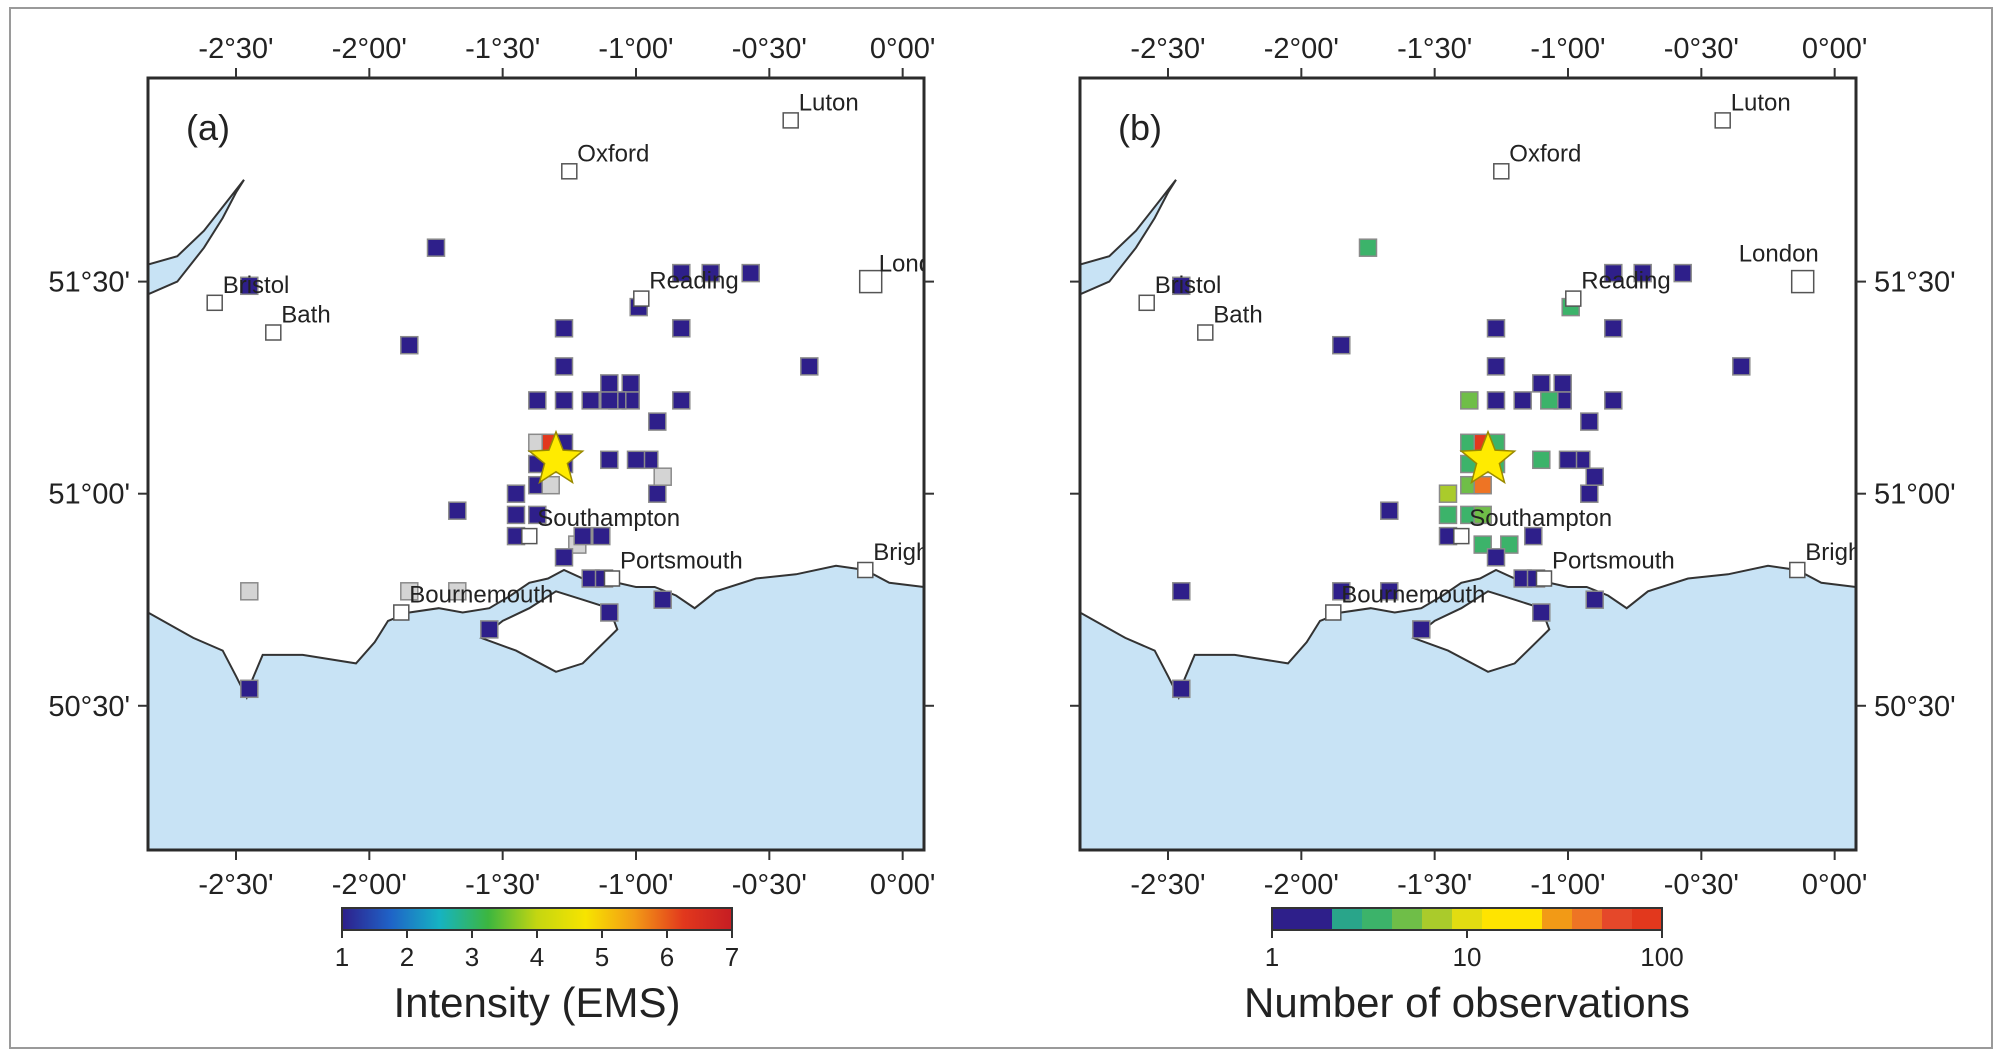 This screenshot has width=2002, height=1055. What do you see at coordinates (1779, 254) in the screenshot?
I see `city-label: London` at bounding box center [1779, 254].